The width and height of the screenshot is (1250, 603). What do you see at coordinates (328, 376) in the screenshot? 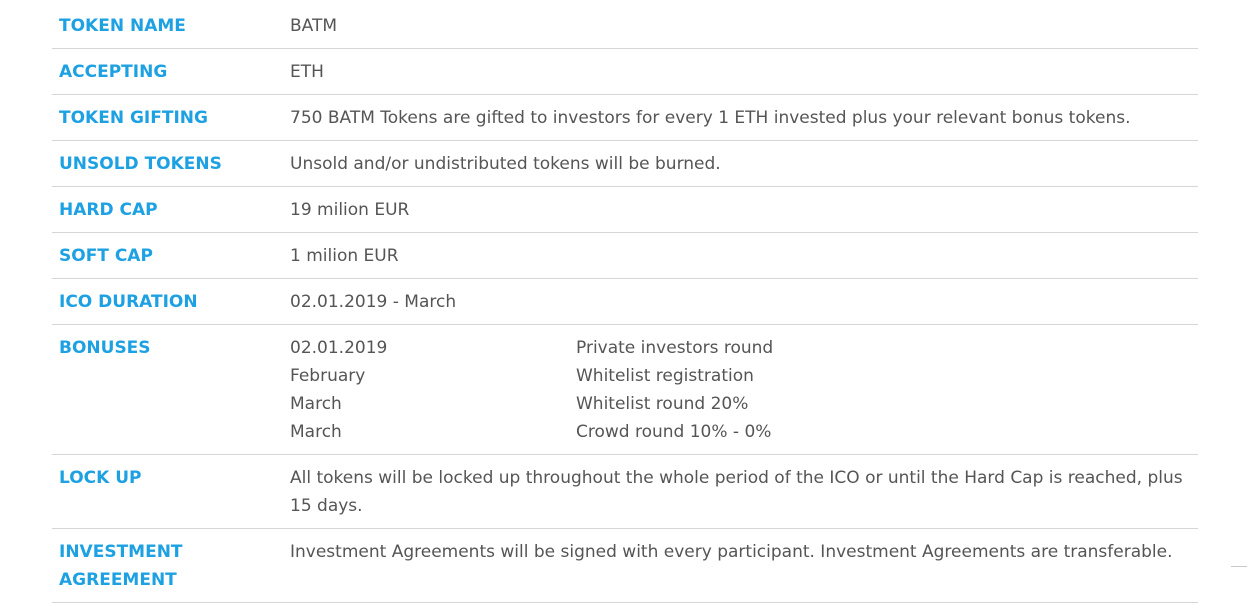
I see `bonus-date: February` at bounding box center [328, 376].